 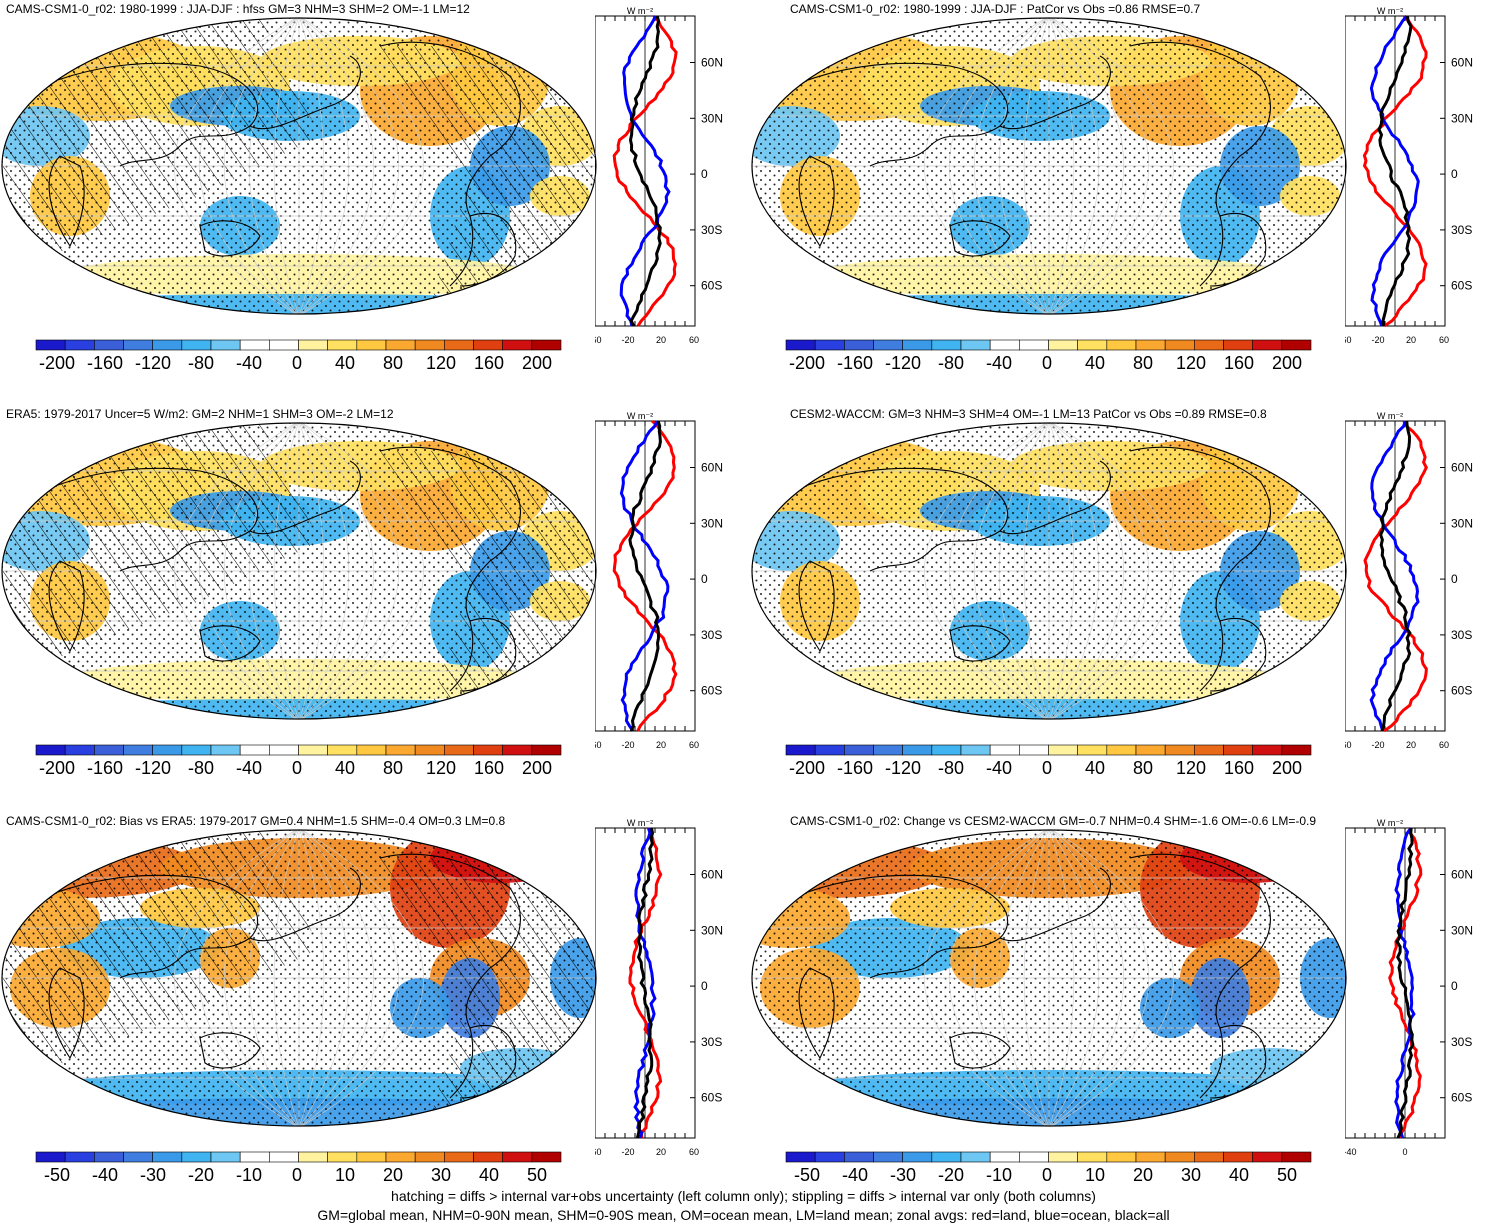 I want to click on colorbar-tick-label: 80, so click(x=393, y=768).